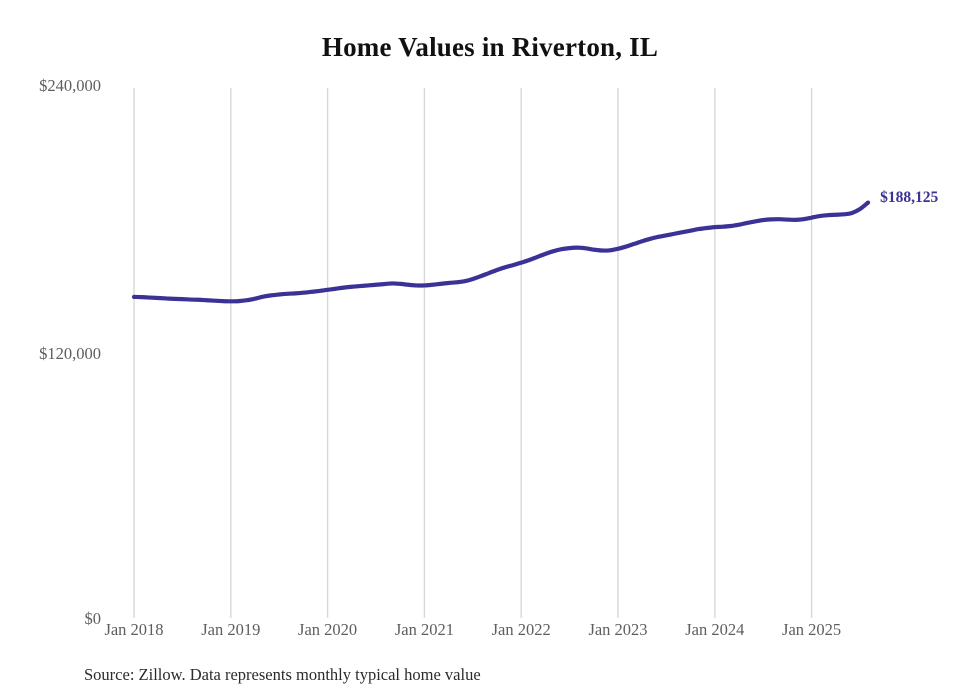 Image resolution: width=980 pixels, height=699 pixels. Describe the element at coordinates (134, 629) in the screenshot. I see `x-axis-tick-jan-2018: Jan 2018` at that location.